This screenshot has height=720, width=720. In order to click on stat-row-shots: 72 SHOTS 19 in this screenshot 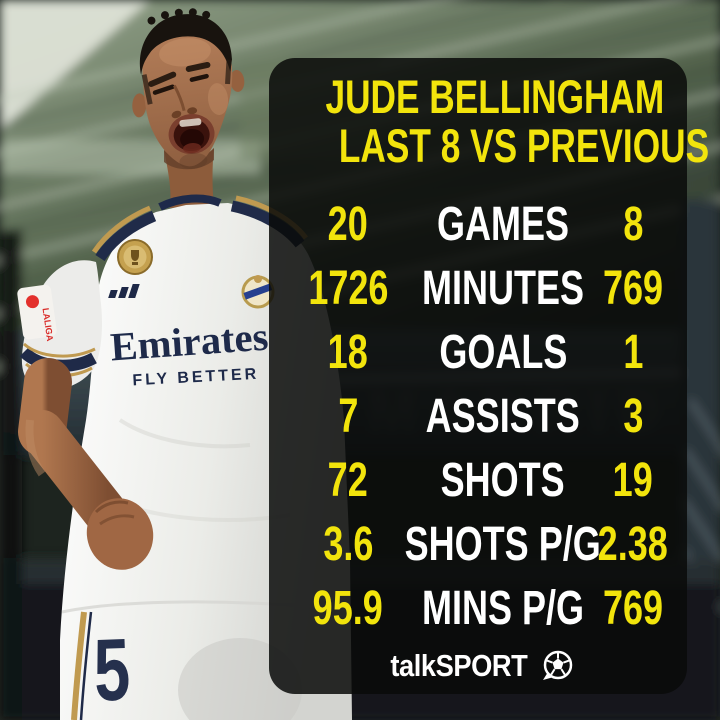, I will do `click(478, 480)`.